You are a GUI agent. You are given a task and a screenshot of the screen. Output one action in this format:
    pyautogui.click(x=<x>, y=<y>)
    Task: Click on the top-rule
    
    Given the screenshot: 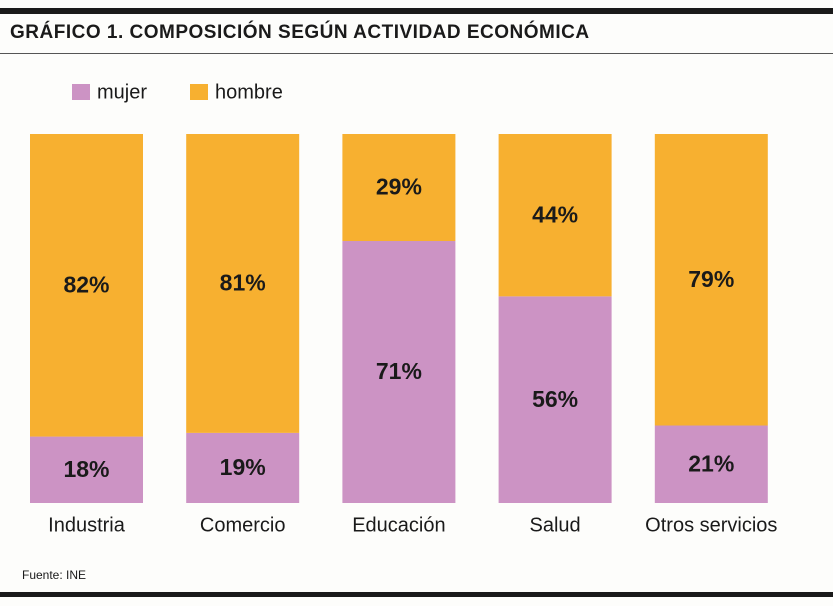 What is the action you would take?
    pyautogui.click(x=416, y=11)
    